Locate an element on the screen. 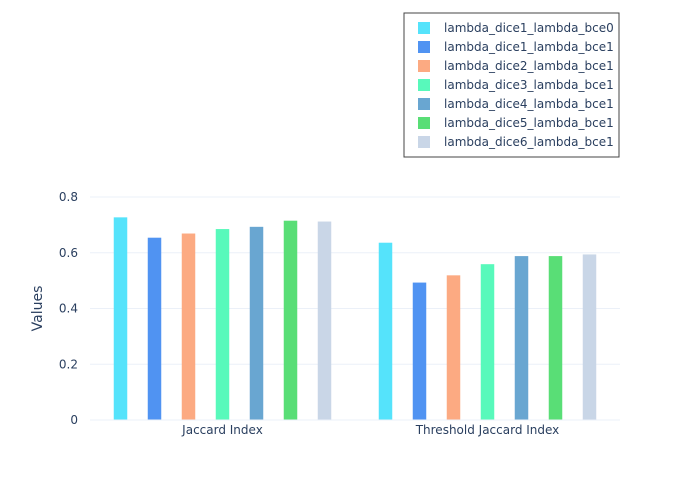  legend-label: lambda_dice4_lambda_bce1 is located at coordinates (529, 104).